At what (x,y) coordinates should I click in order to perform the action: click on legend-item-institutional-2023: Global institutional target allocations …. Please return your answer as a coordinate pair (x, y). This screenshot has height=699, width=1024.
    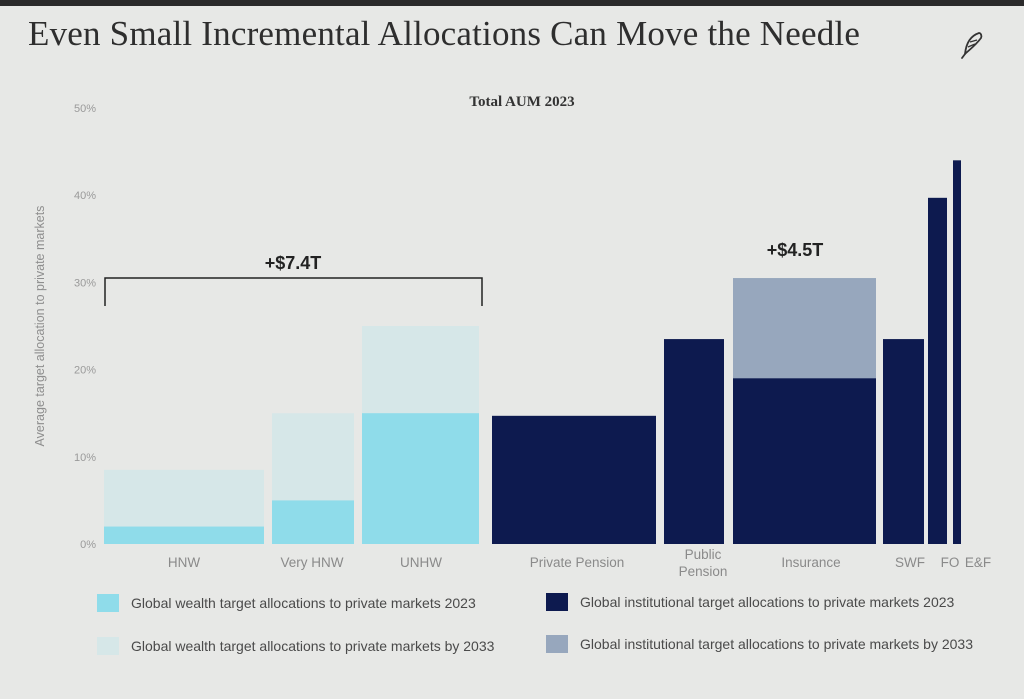
    Looking at the image, I should click on (750, 602).